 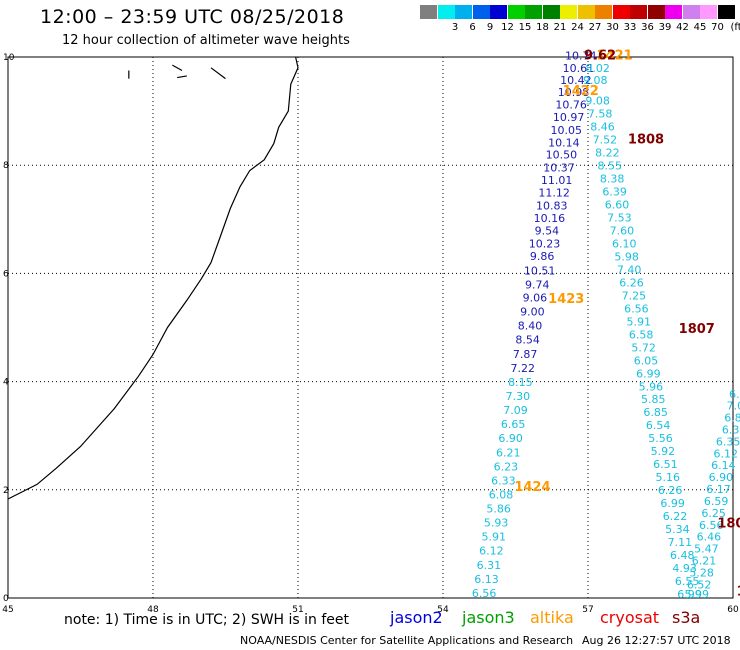 What do you see at coordinates (732, 418) in the screenshot?
I see `wave-height-value: 6.8` at bounding box center [732, 418].